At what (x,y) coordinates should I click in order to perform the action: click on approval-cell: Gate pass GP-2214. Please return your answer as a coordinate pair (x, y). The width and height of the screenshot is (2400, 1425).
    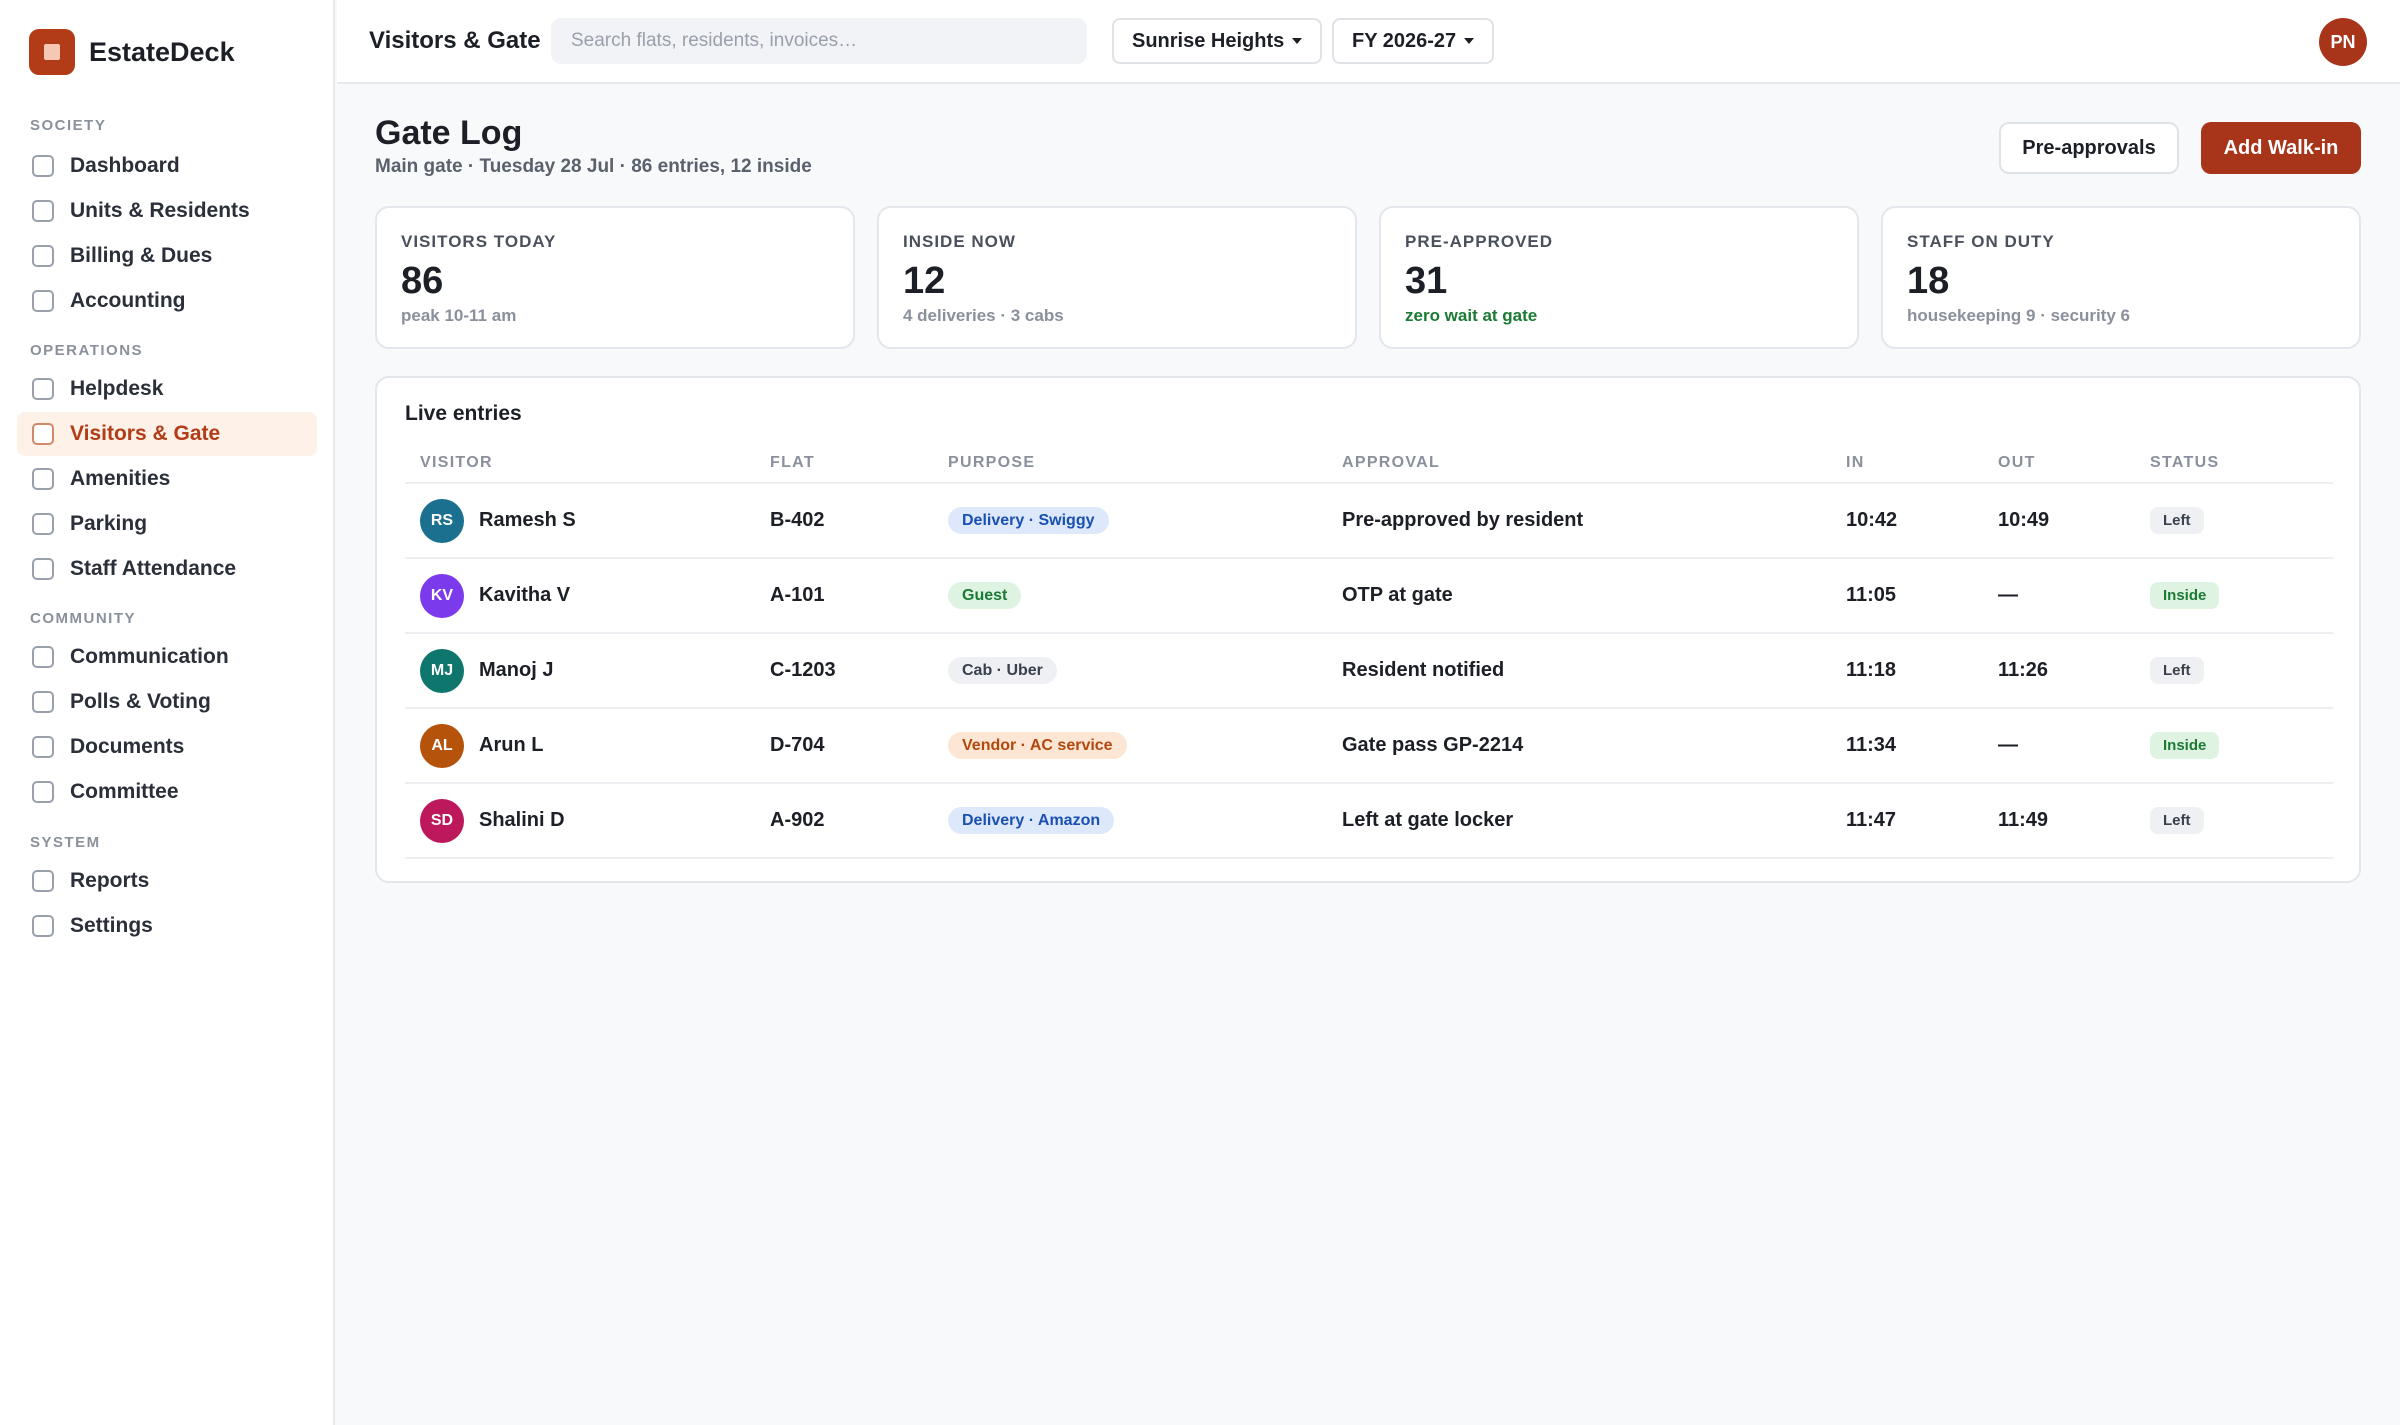
    Looking at the image, I should click on (1433, 745).